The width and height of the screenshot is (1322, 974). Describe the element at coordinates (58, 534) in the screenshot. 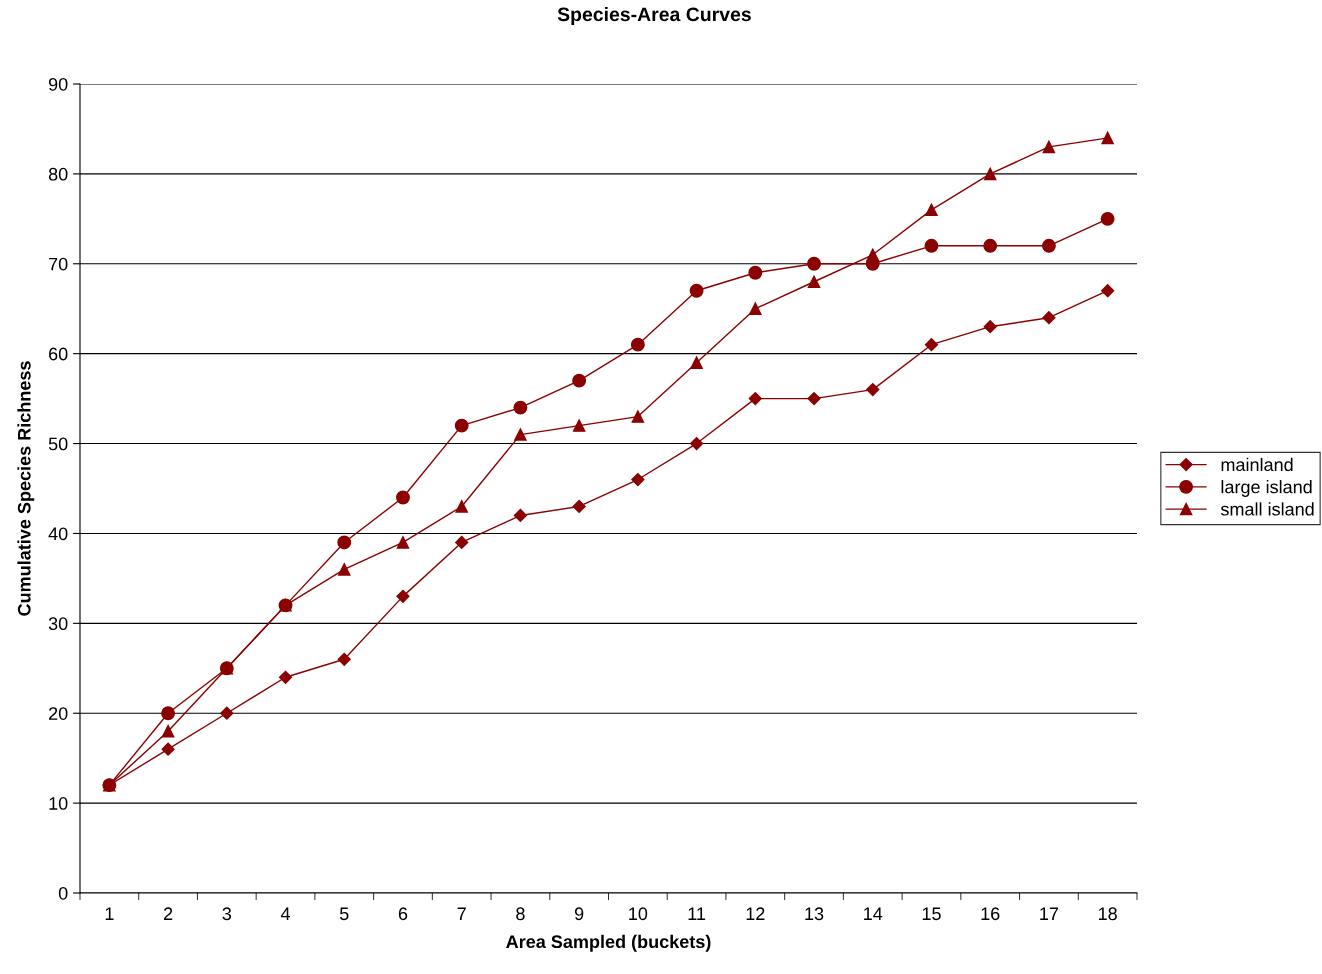

I see `y-tick-label: 40` at that location.